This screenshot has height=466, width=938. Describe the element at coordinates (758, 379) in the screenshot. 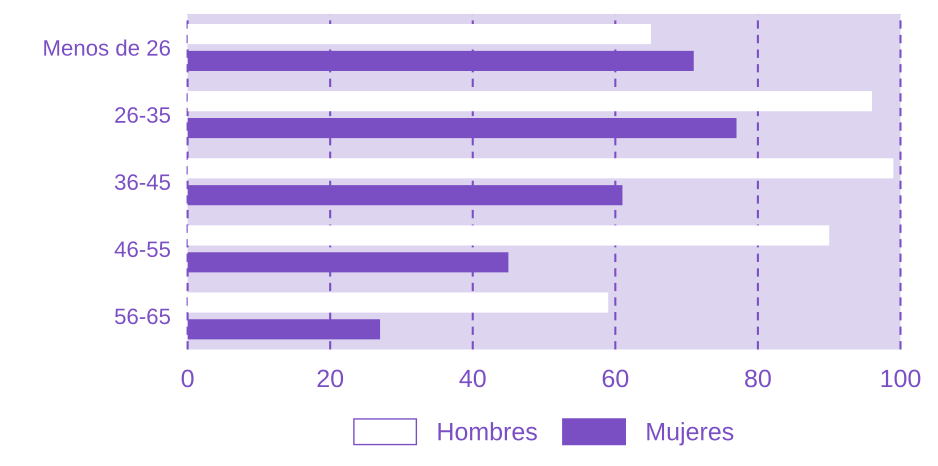

I see `x-tick-label: 80` at that location.